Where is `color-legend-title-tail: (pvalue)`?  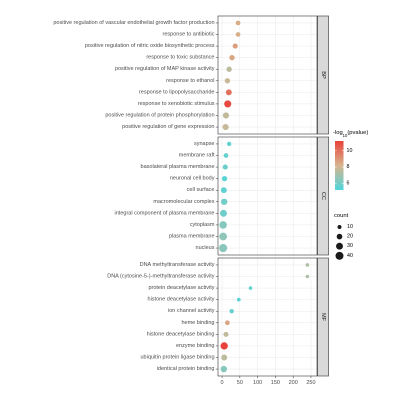 color-legend-title-tail: (pvalue) is located at coordinates (357, 133).